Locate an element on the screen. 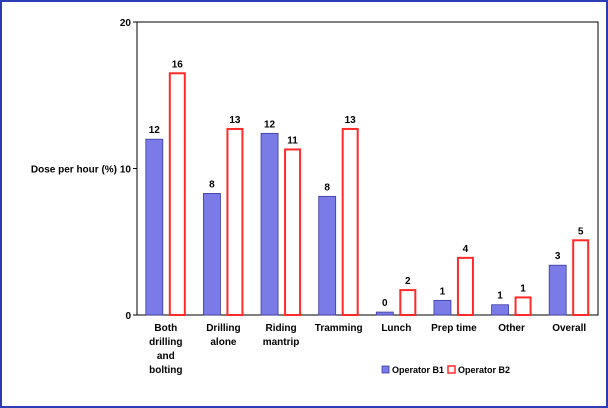  data-label: 2 is located at coordinates (408, 281).